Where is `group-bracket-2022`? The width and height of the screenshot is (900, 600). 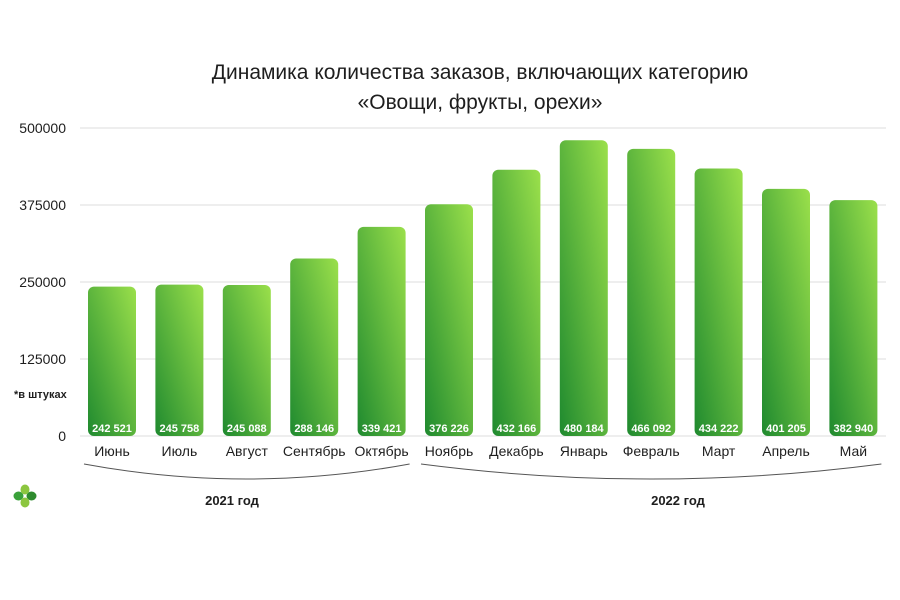 group-bracket-2022 is located at coordinates (651, 471).